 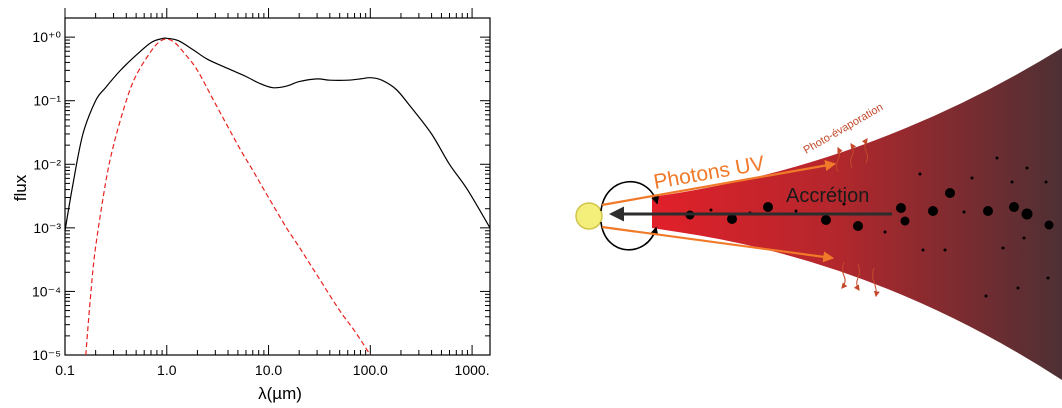 I want to click on y-tick-label: 10⁻⁴, so click(x=46, y=291).